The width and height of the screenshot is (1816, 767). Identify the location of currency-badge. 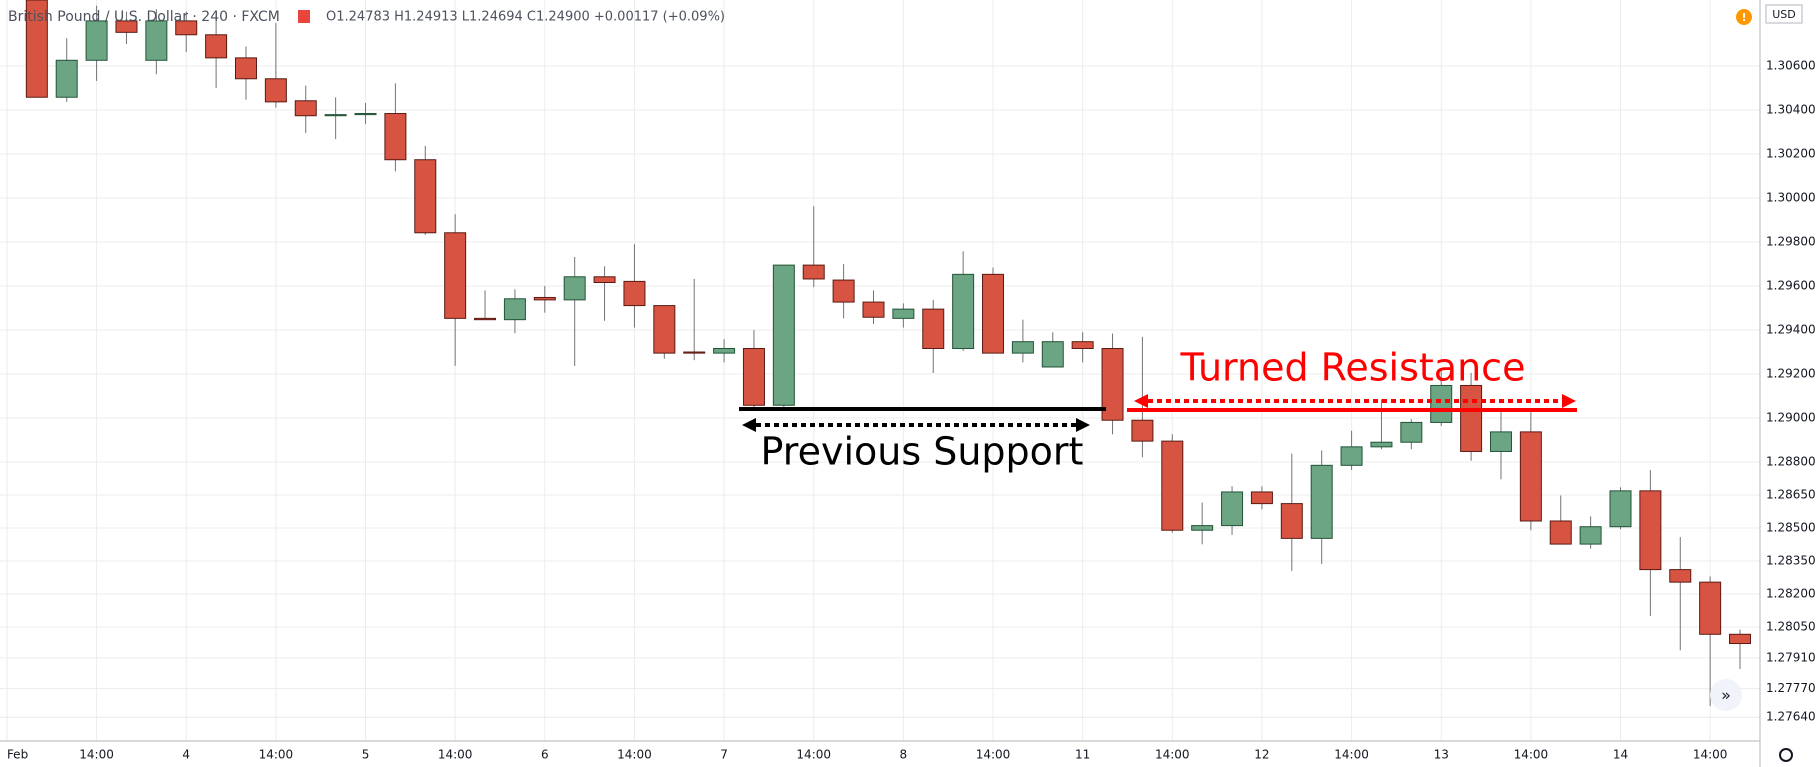
(1784, 14).